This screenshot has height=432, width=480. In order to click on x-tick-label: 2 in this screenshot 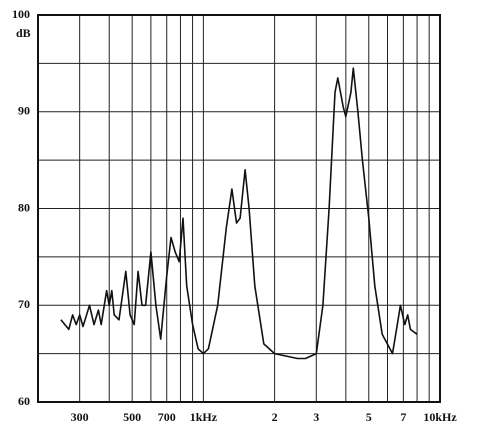, I will do `click(275, 417)`.